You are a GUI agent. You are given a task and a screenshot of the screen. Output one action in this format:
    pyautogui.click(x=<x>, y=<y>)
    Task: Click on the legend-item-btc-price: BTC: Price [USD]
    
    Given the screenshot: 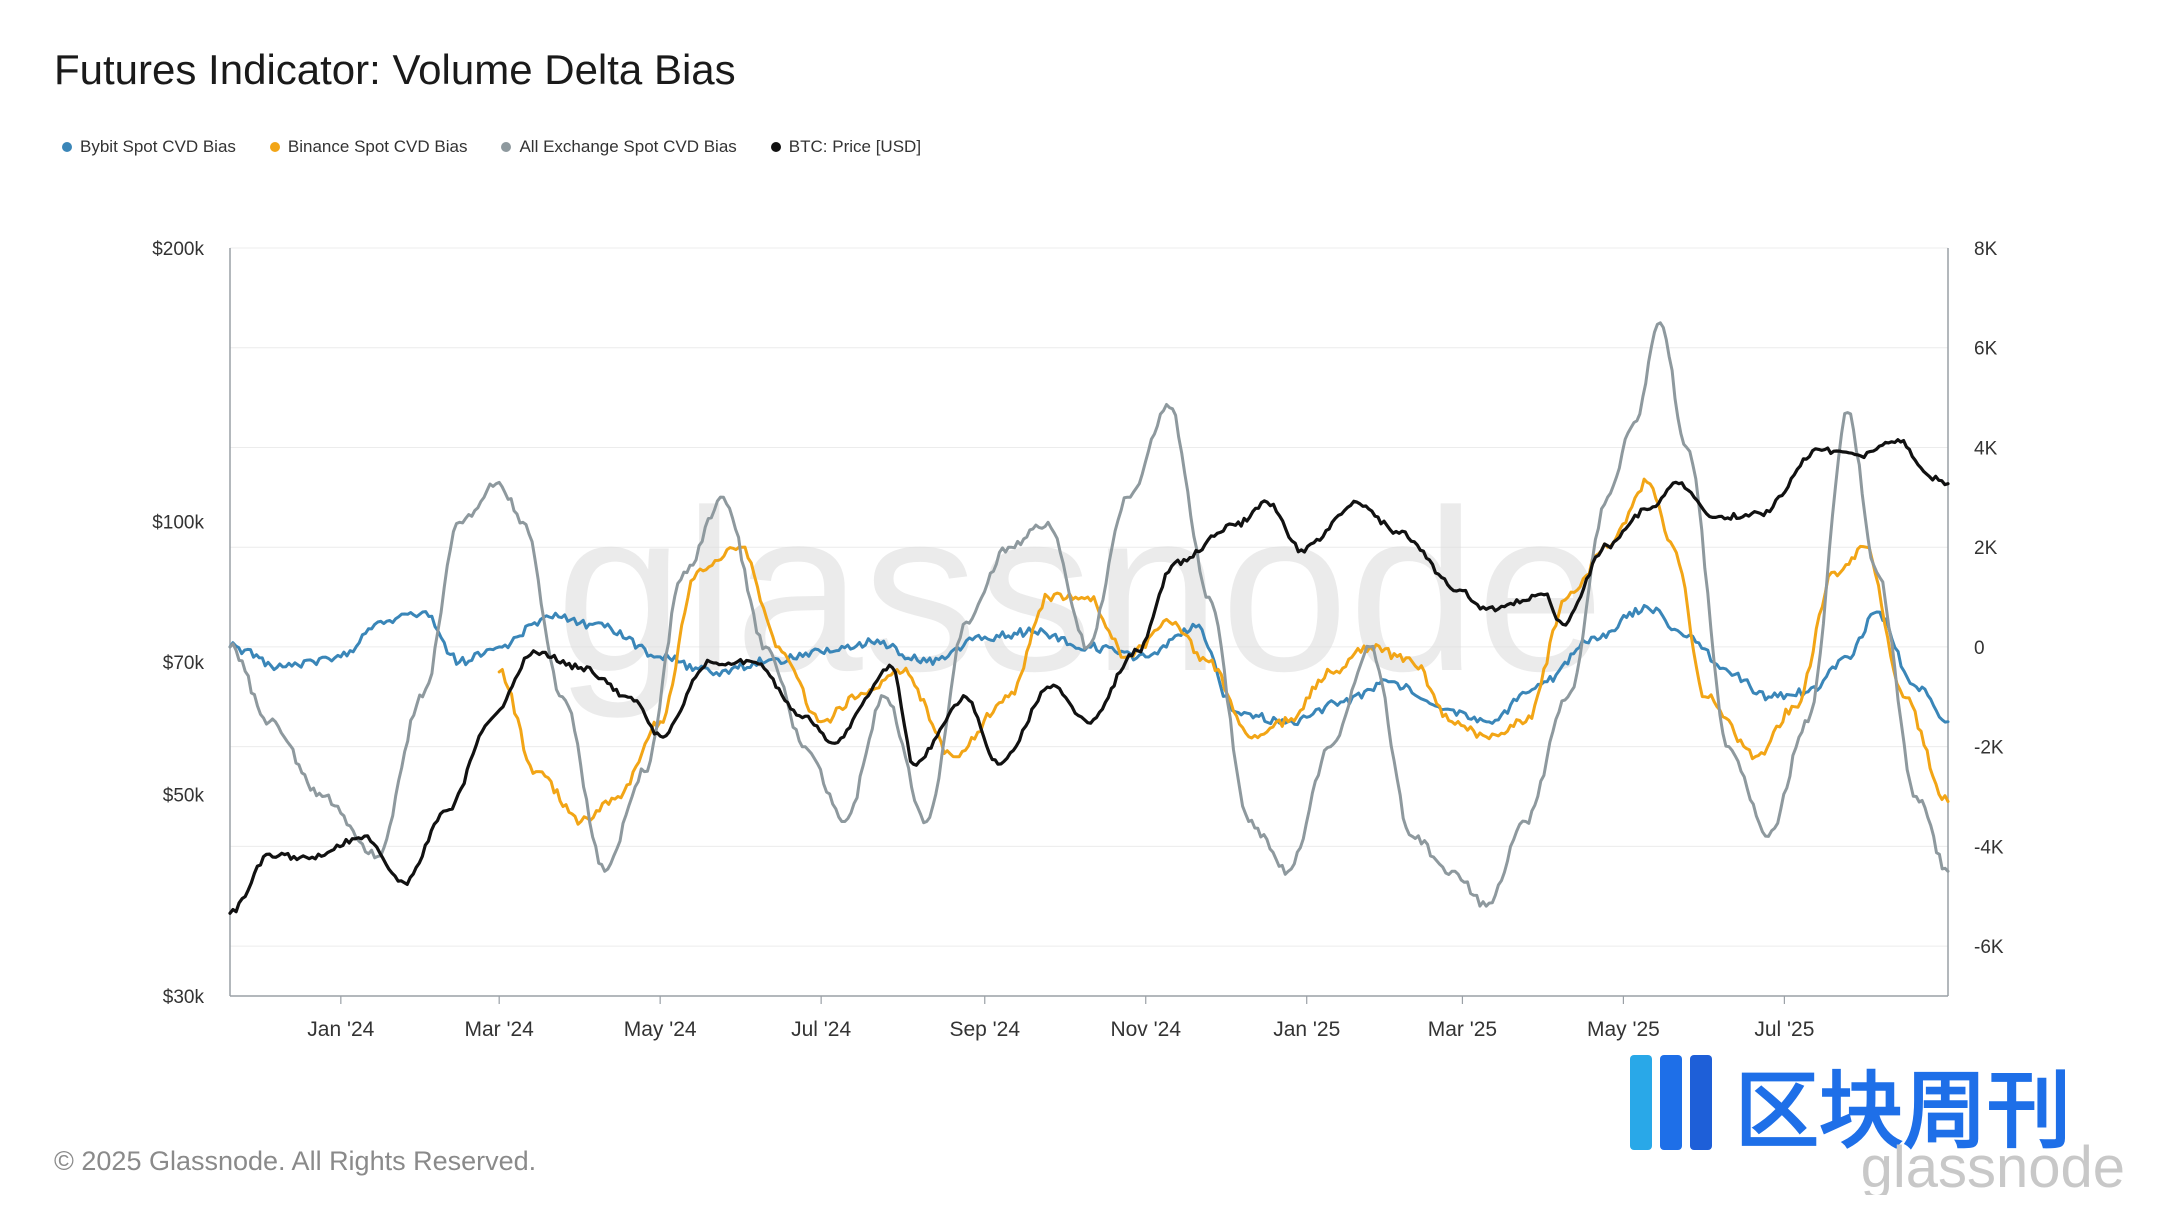 What is the action you would take?
    pyautogui.click(x=846, y=147)
    